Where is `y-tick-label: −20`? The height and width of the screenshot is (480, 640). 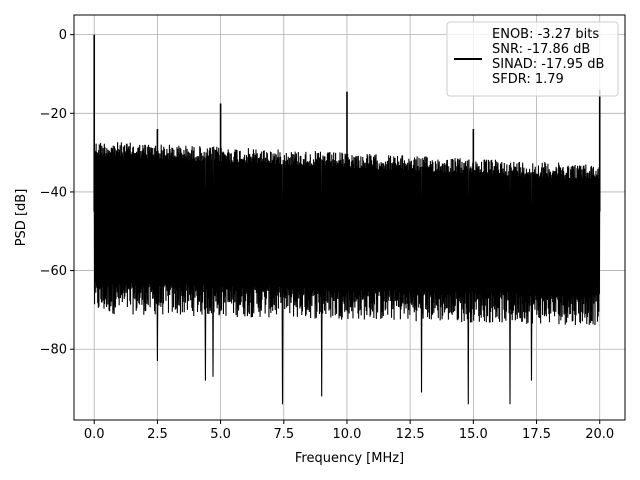
y-tick-label: −20 is located at coordinates (53, 114).